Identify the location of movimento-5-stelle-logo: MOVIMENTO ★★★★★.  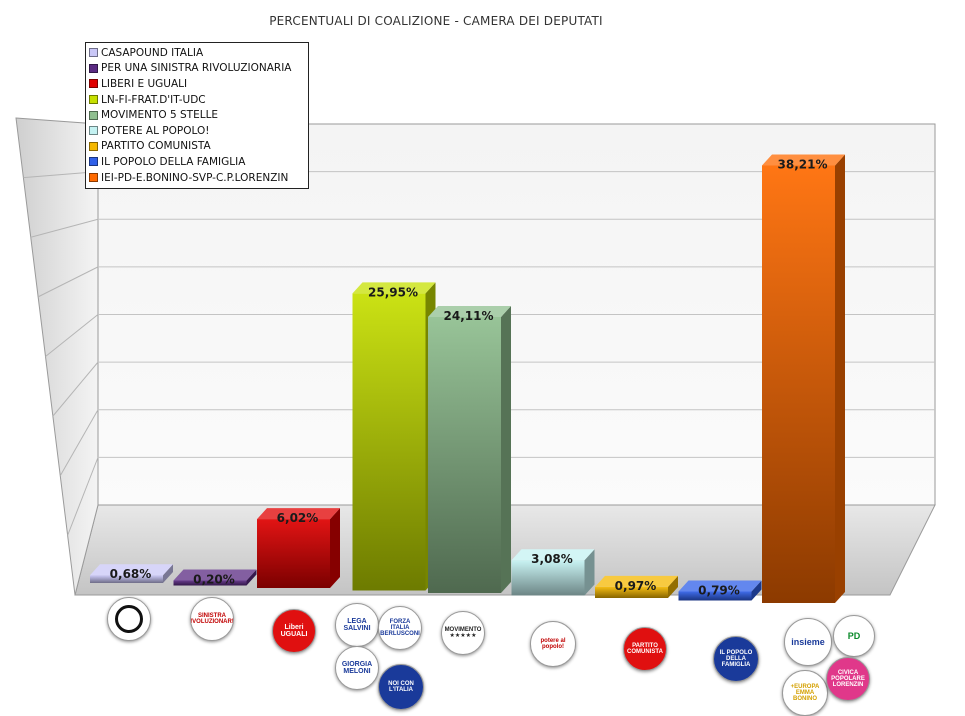
(463, 633).